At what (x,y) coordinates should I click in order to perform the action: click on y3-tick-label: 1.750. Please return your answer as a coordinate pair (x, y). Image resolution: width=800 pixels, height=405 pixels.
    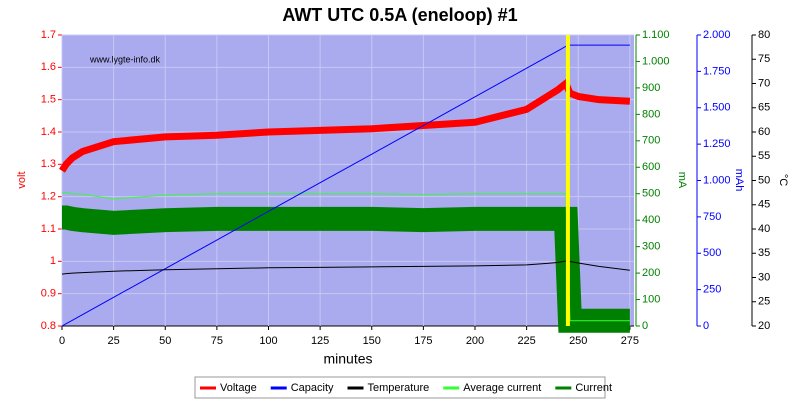
    Looking at the image, I should click on (717, 71).